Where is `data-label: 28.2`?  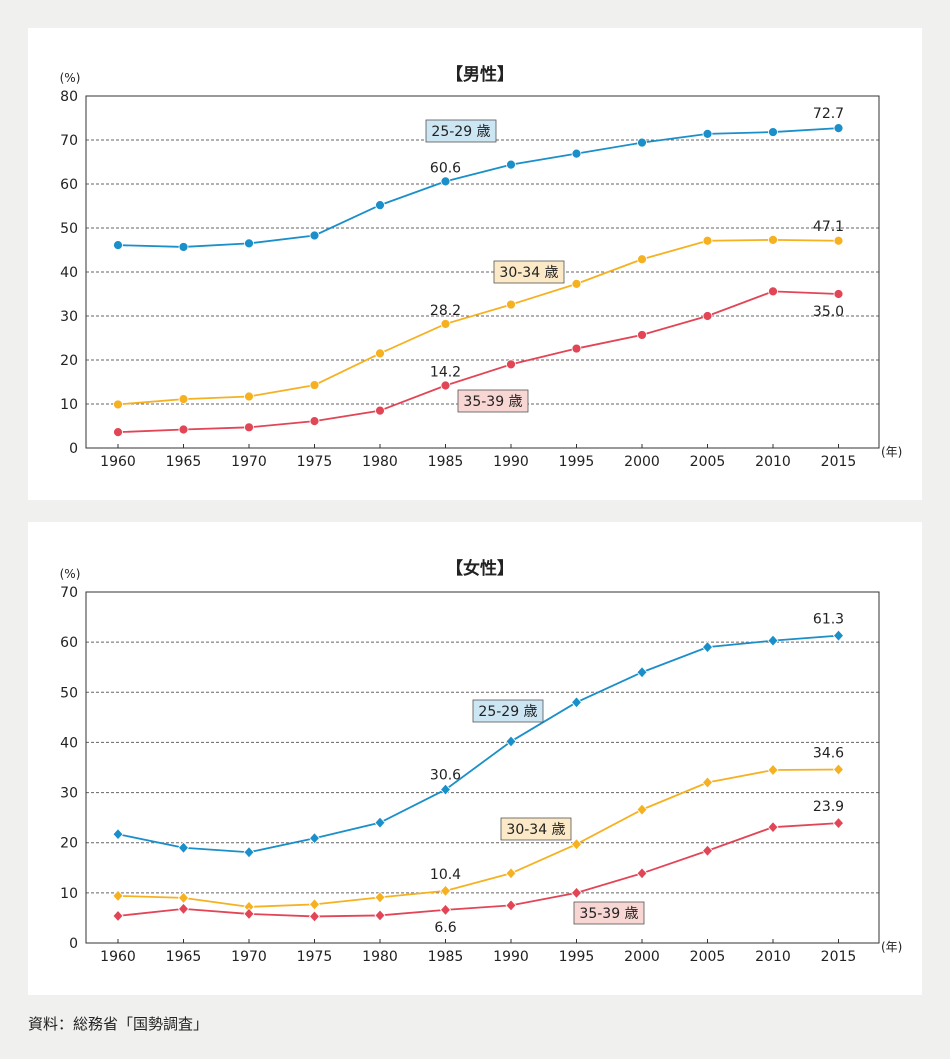
data-label: 28.2 is located at coordinates (445, 311).